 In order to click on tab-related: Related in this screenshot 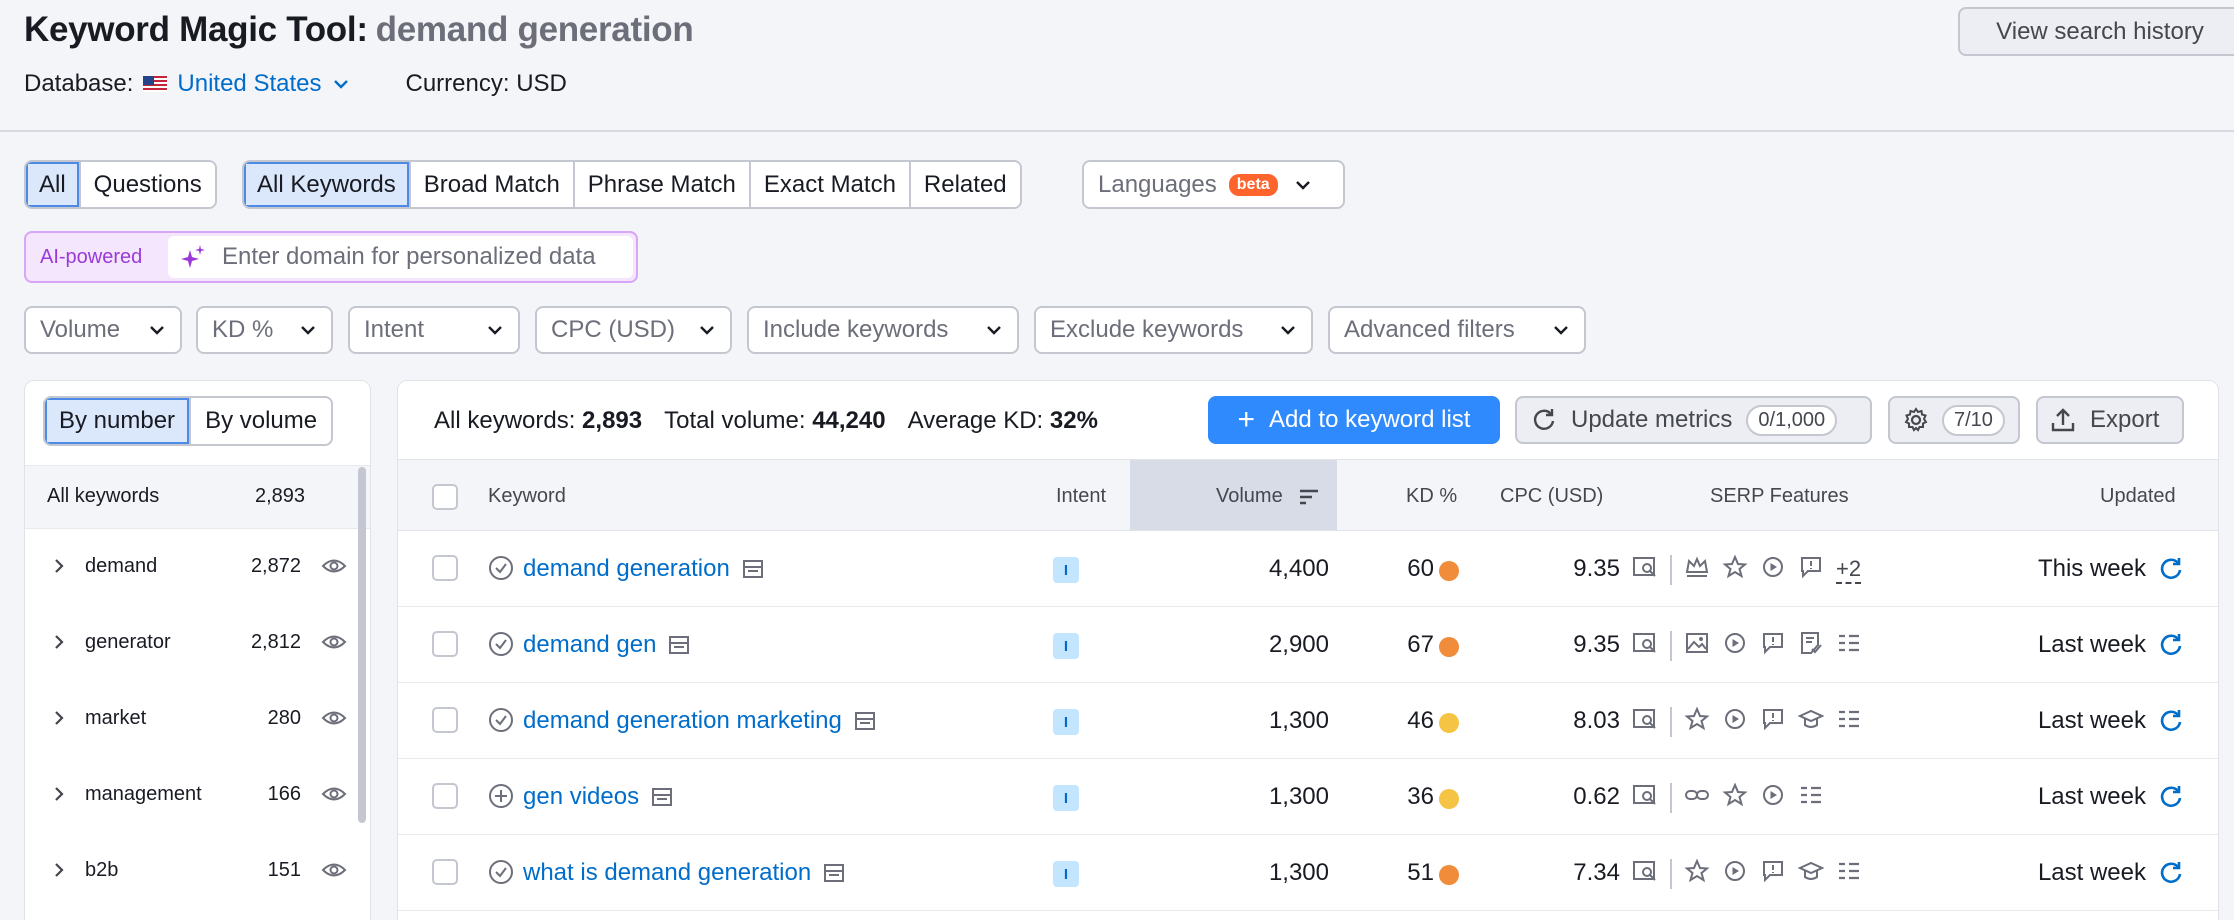, I will do `click(965, 184)`.